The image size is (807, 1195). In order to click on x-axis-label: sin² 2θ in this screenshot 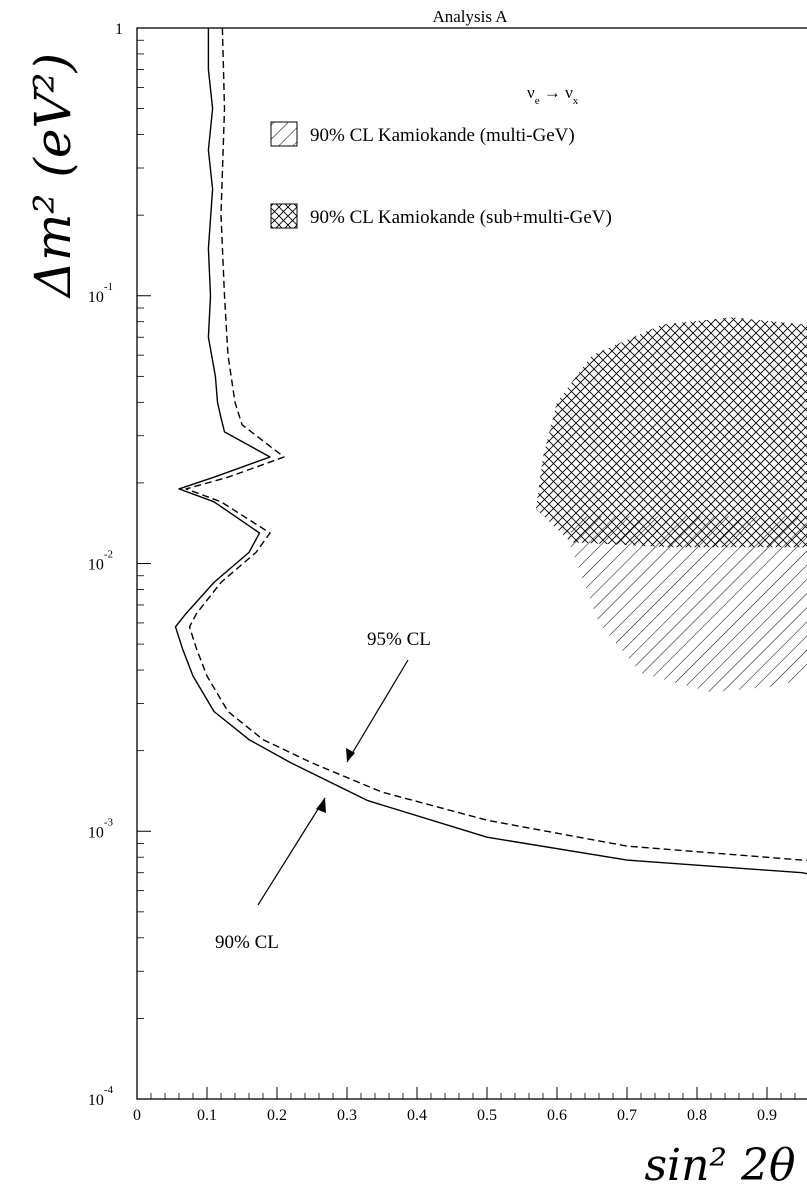, I will do `click(719, 1165)`.